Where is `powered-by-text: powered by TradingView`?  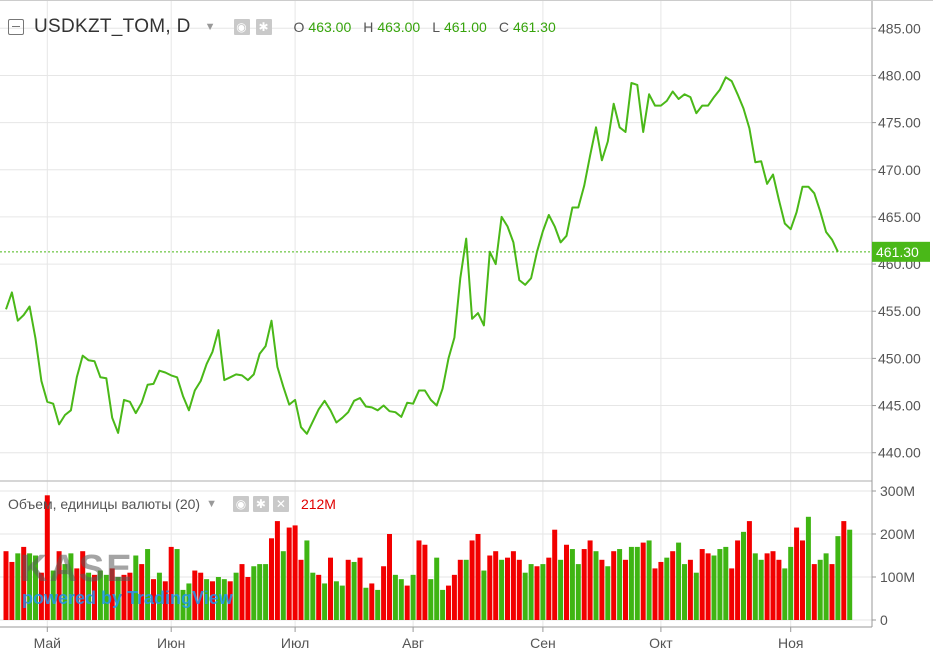 powered-by-text: powered by TradingView is located at coordinates (127, 598).